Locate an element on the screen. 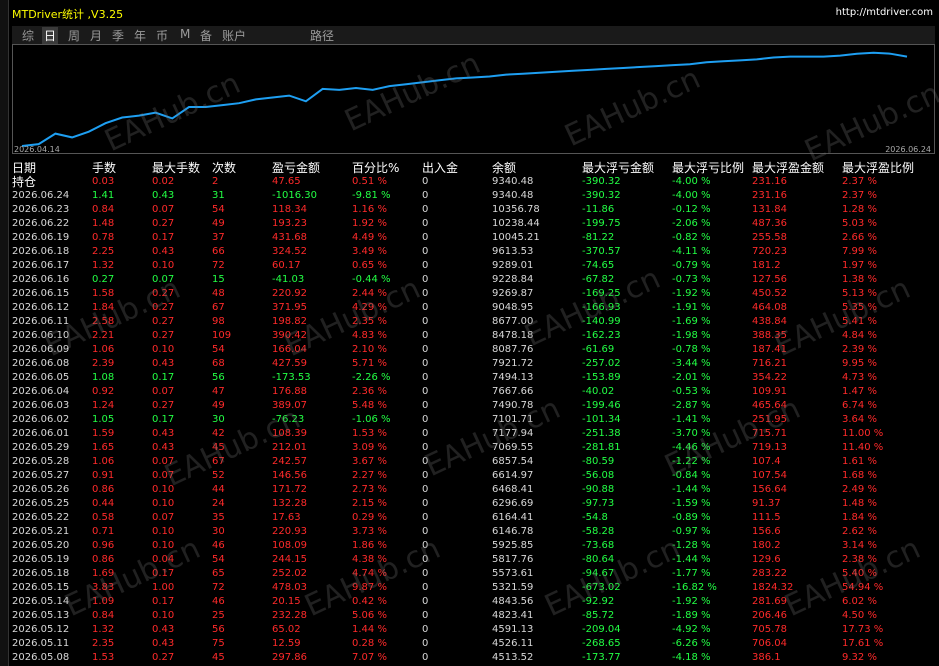  table-cell: 108.09 is located at coordinates (289, 545).